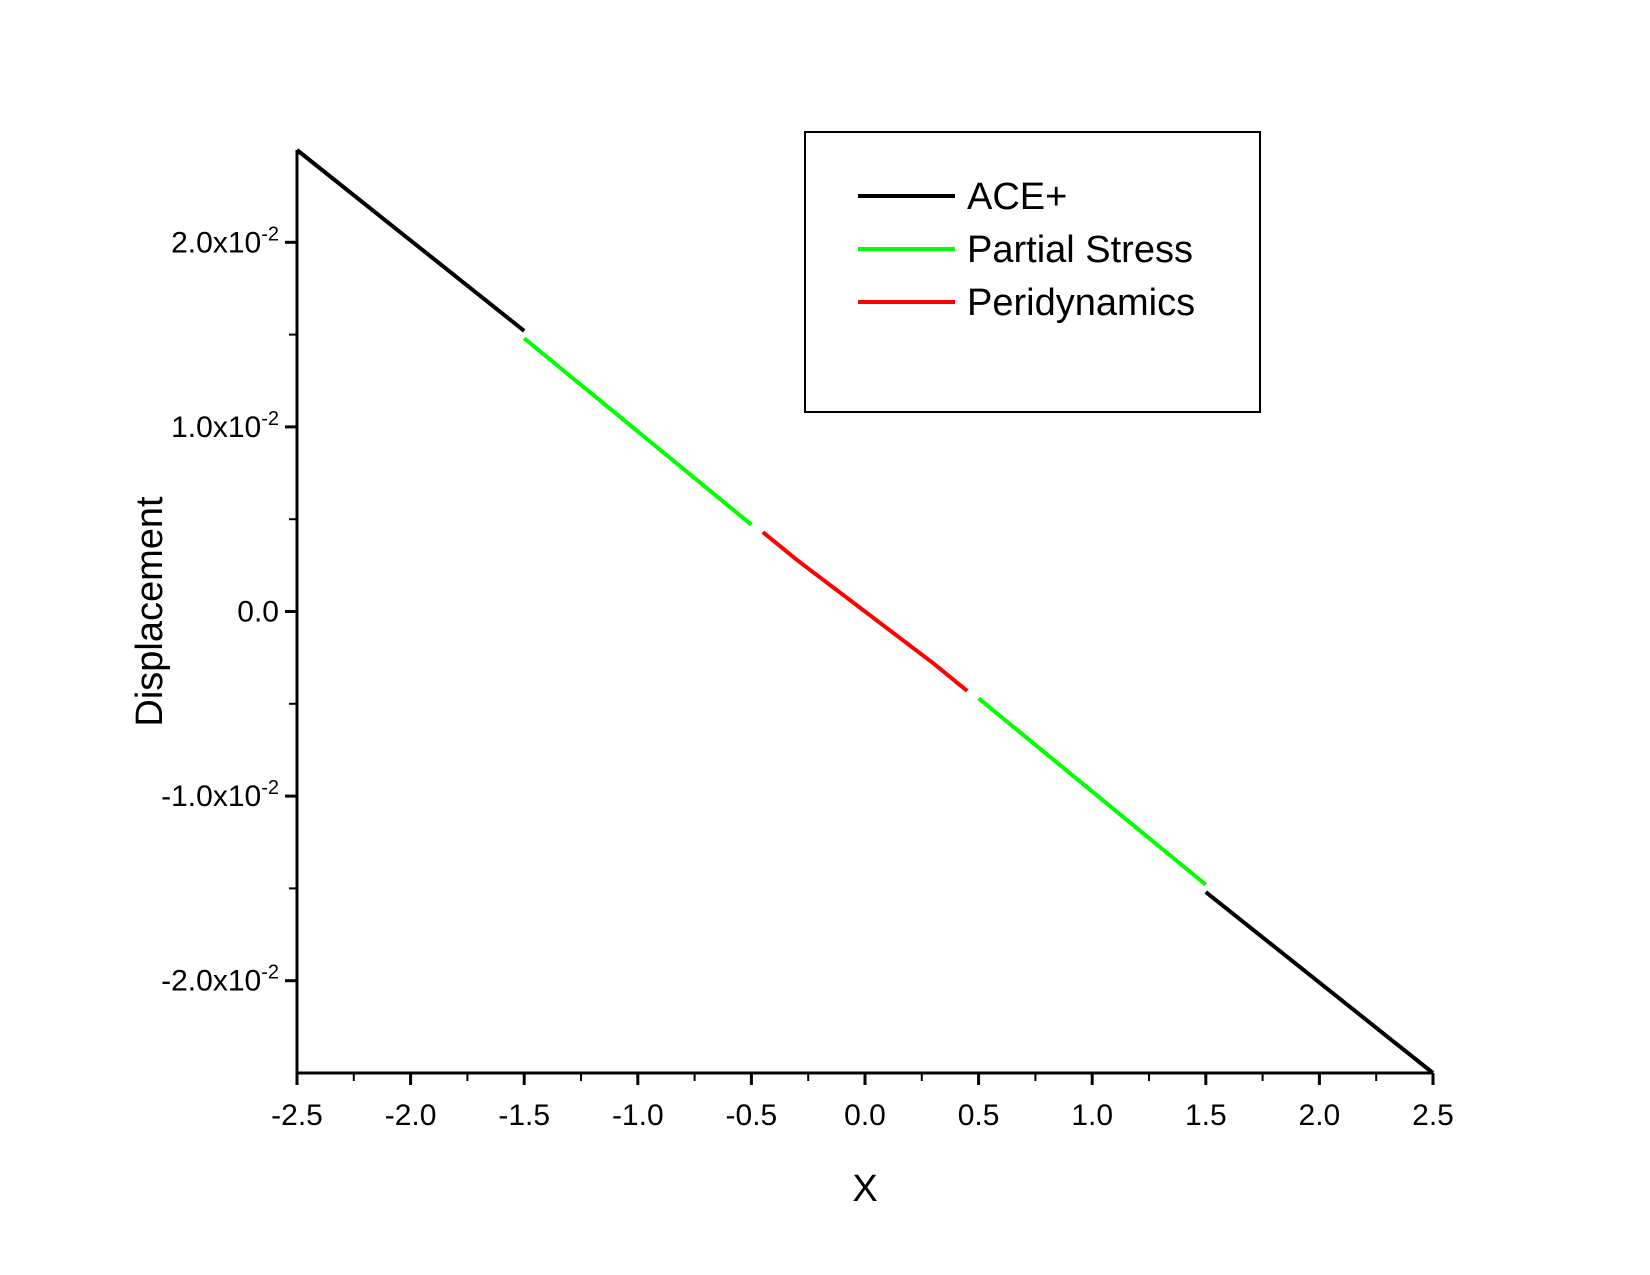  I want to click on legend-label: Partial Stress, so click(1080, 250).